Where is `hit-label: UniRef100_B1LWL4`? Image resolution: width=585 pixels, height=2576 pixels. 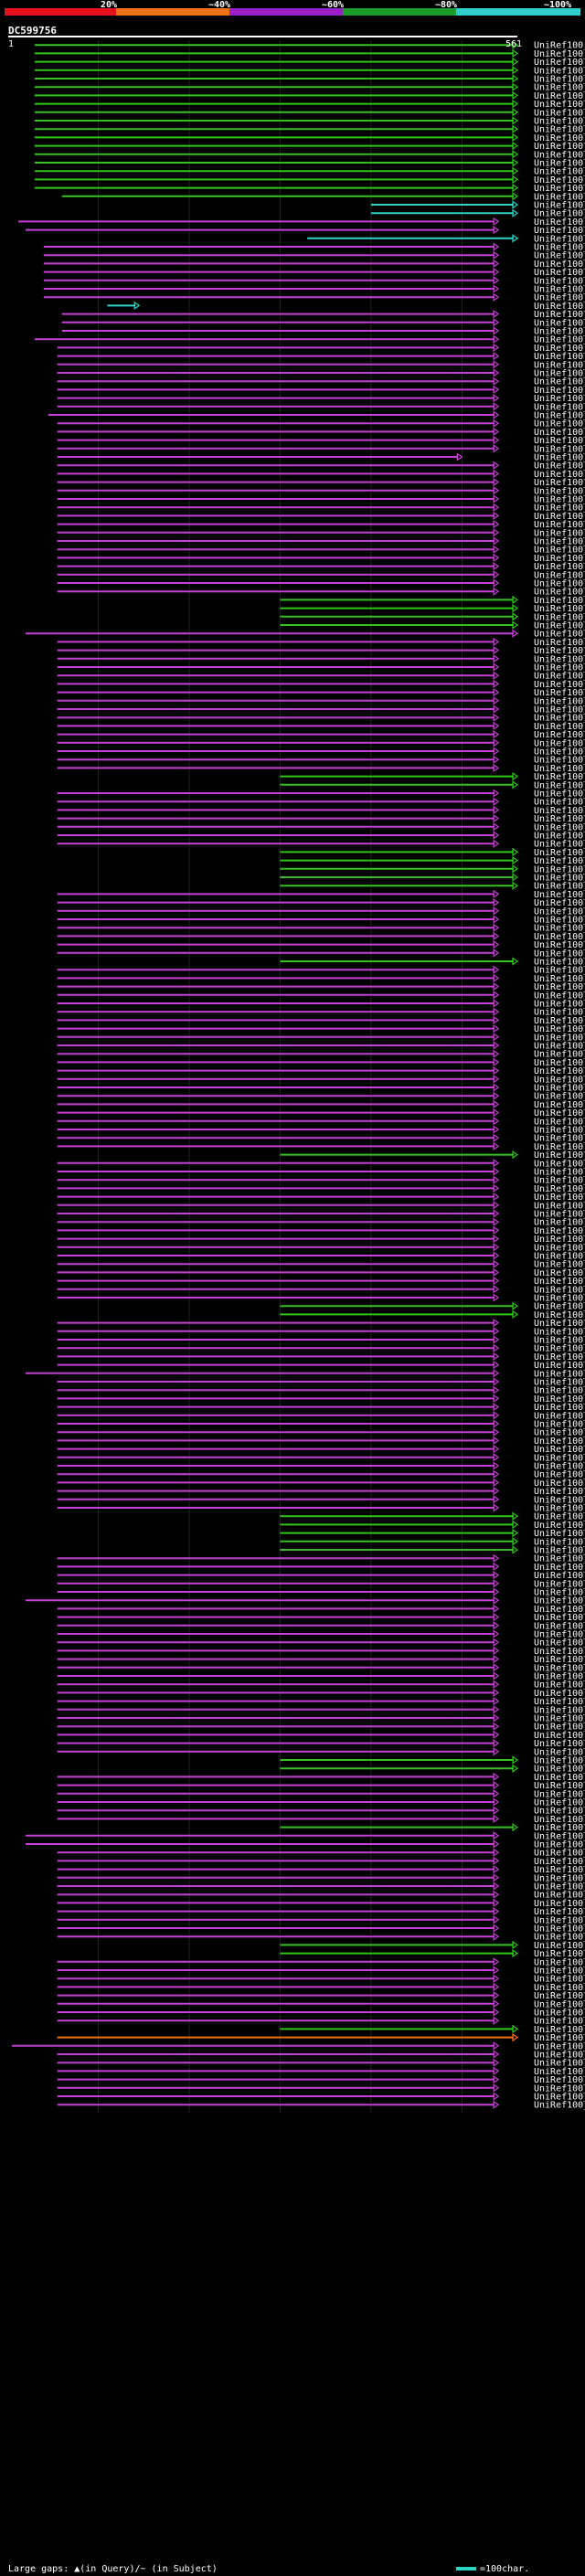 hit-label: UniRef100_B1LWL4 is located at coordinates (560, 1324).